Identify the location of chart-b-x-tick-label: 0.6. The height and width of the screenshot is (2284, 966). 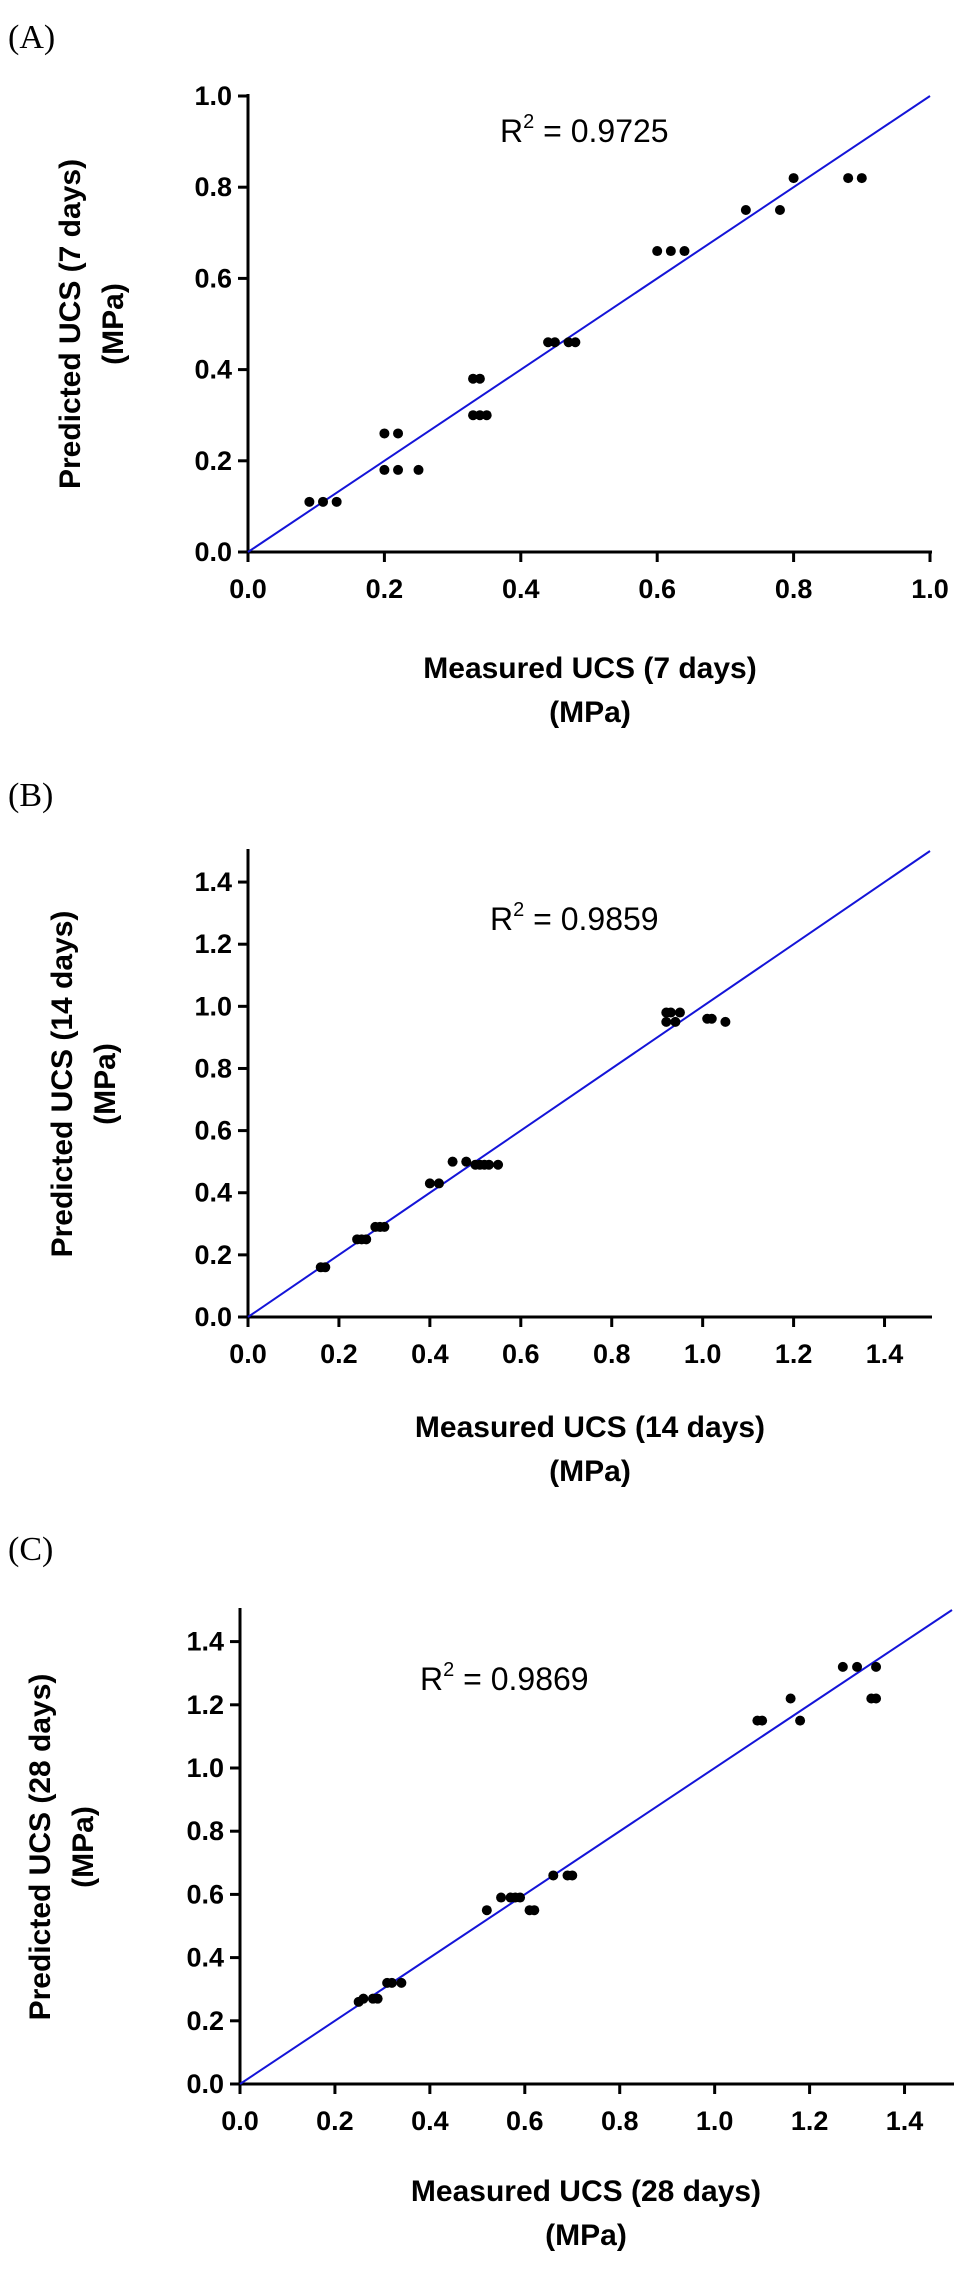
(521, 1354).